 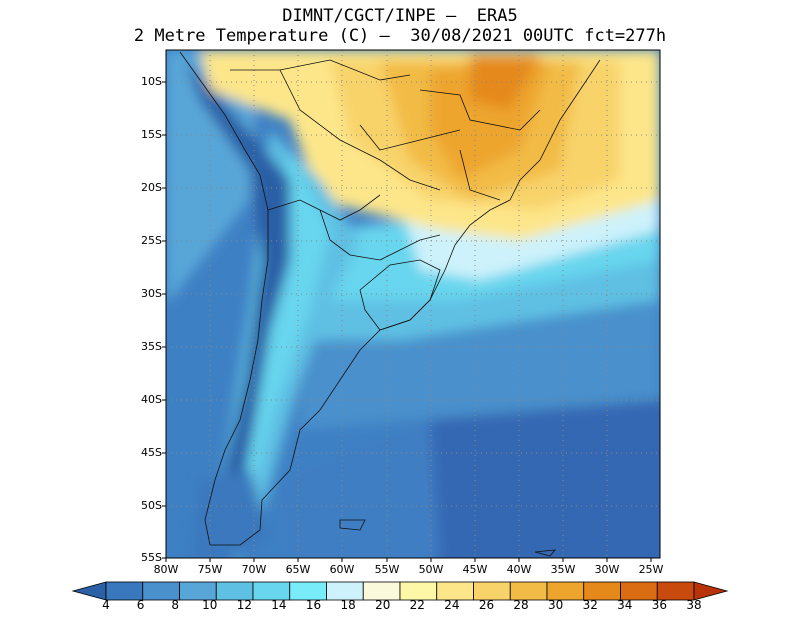 What do you see at coordinates (279, 605) in the screenshot?
I see `colorbar-label: 14` at bounding box center [279, 605].